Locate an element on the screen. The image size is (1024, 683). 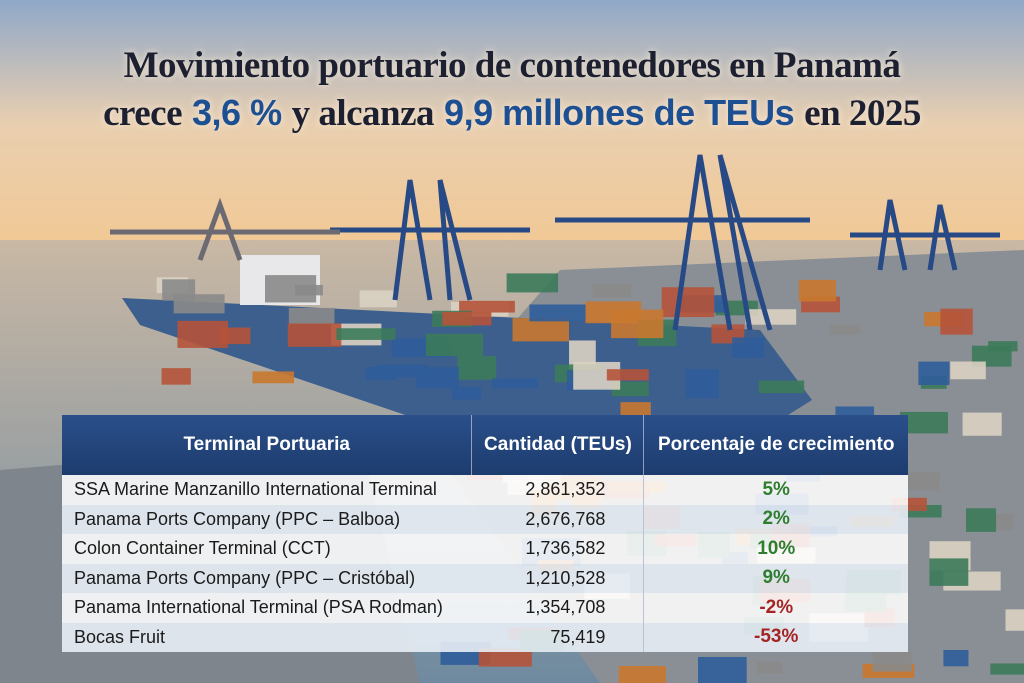
growth-percent: 9% is located at coordinates (775, 578).